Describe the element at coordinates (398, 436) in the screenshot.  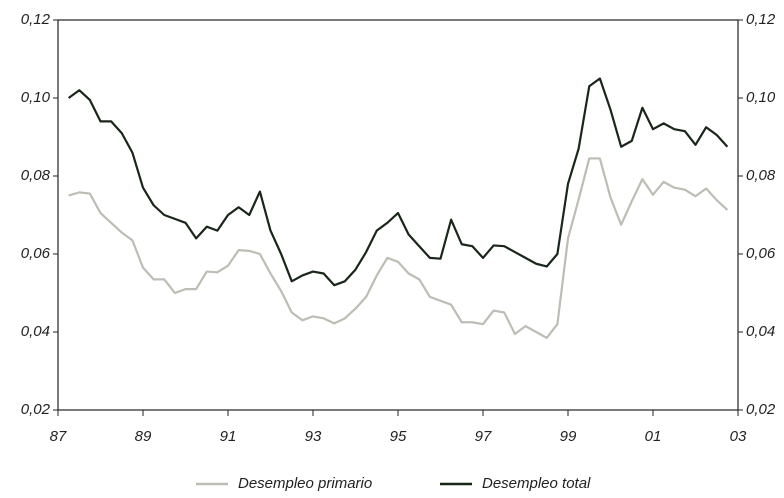
I see `x-tick-label: 95` at that location.